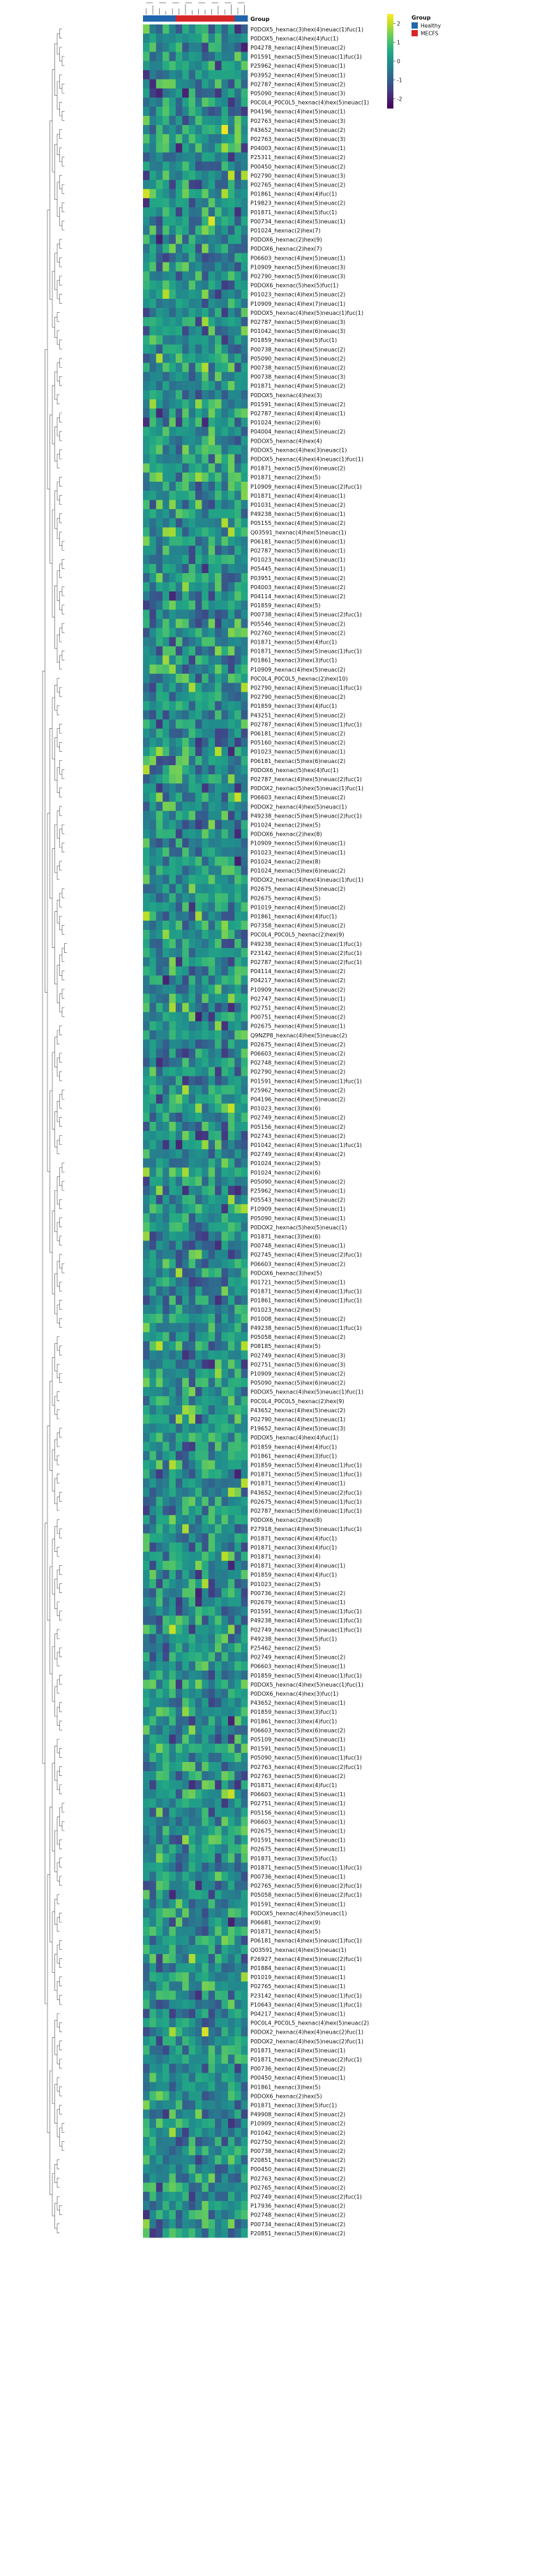 This screenshot has width=558, height=2576. I want to click on row-label: P06603_hexnac(4)hex(5)neuac(1), so click(297, 1822).